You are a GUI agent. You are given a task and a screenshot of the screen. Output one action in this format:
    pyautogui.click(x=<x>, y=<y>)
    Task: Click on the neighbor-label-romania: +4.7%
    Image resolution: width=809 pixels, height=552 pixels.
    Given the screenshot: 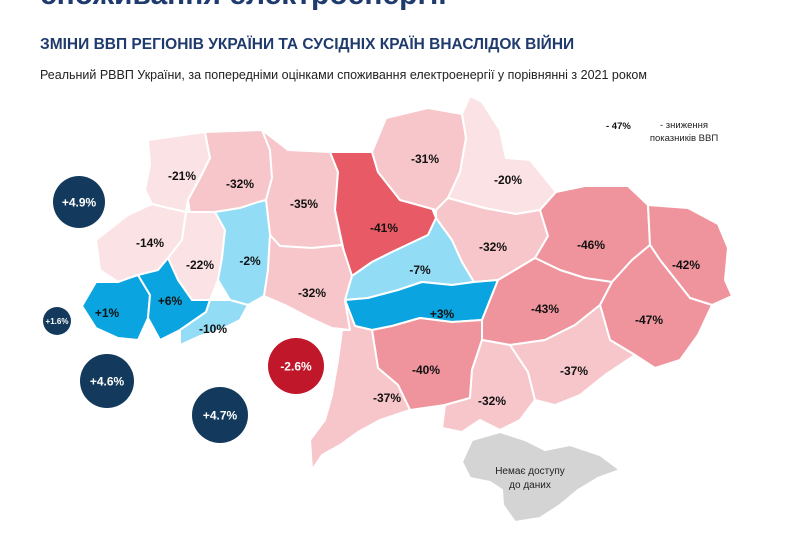 What is the action you would take?
    pyautogui.click(x=220, y=415)
    